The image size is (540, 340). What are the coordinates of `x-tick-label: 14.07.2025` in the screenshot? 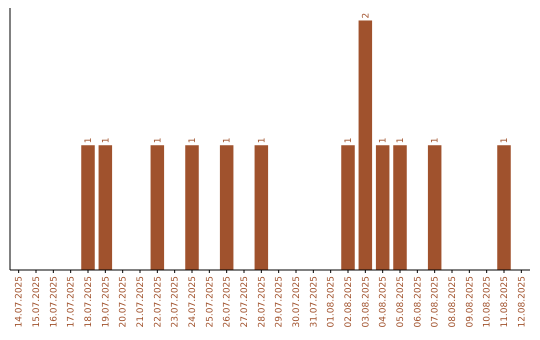 It's located at (19, 302).